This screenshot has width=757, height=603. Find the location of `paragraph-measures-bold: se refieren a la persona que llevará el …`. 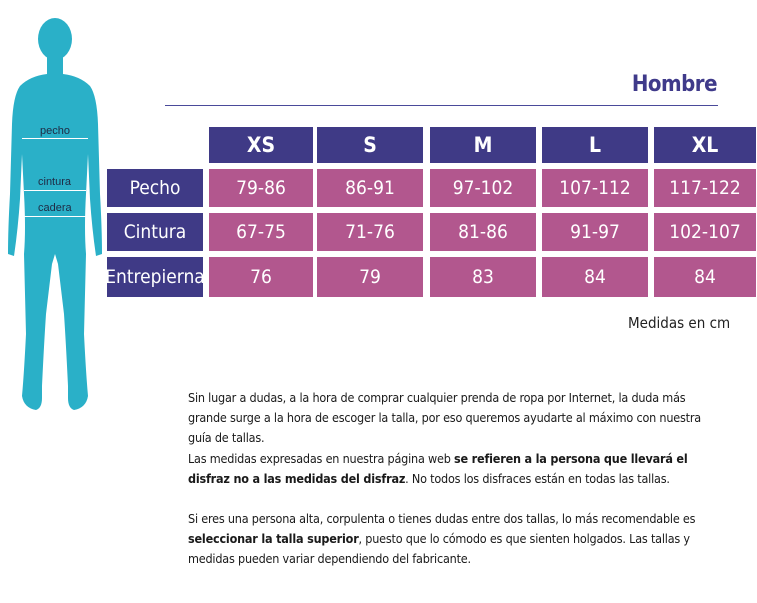

paragraph-measures-bold: se refieren a la persona que llevará el … is located at coordinates (438, 468).